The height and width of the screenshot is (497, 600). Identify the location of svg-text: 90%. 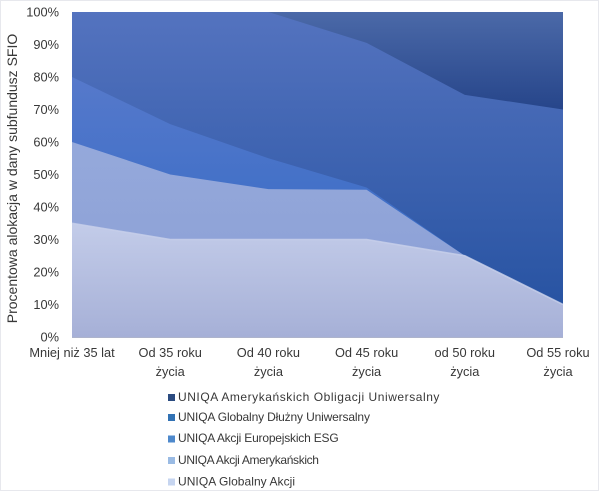
(46, 44).